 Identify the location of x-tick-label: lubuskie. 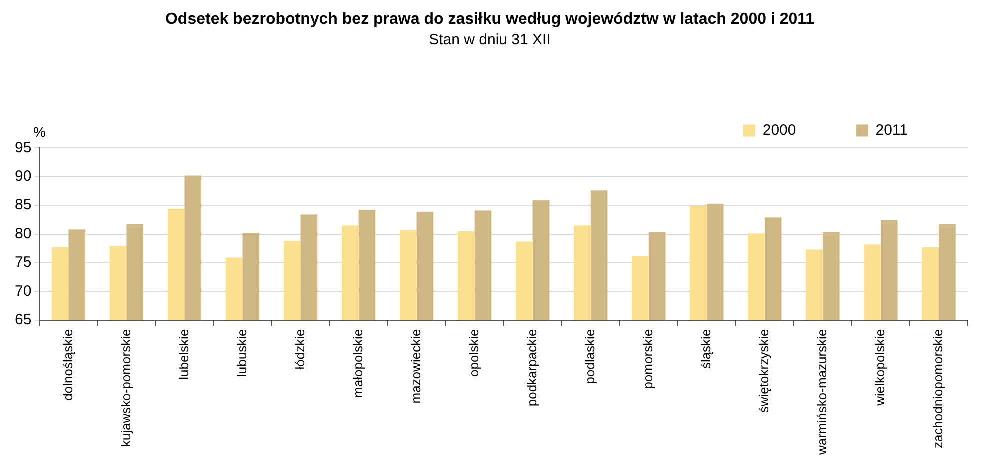
(242, 353).